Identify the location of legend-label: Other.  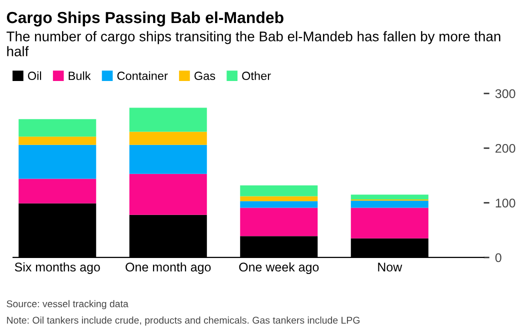
(256, 75).